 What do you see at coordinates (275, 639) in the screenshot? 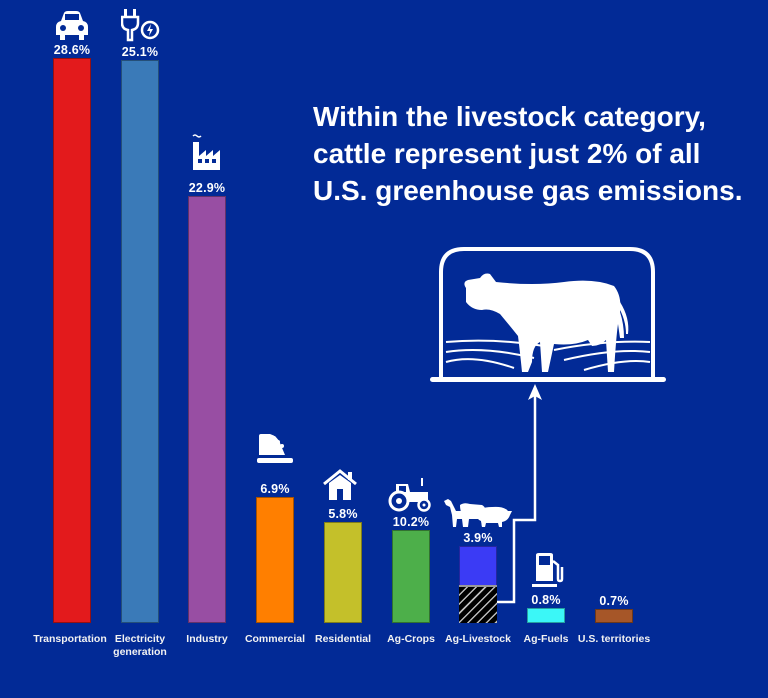
I see `label-commercial: Commercial` at bounding box center [275, 639].